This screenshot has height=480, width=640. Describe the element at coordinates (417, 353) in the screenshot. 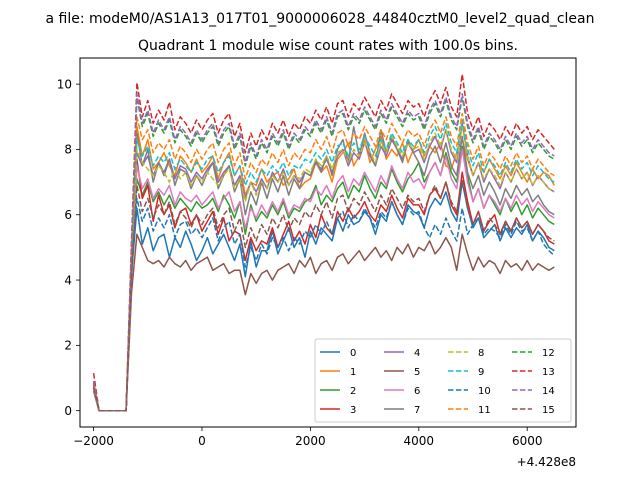

I see `legend-label-4: 4` at that location.